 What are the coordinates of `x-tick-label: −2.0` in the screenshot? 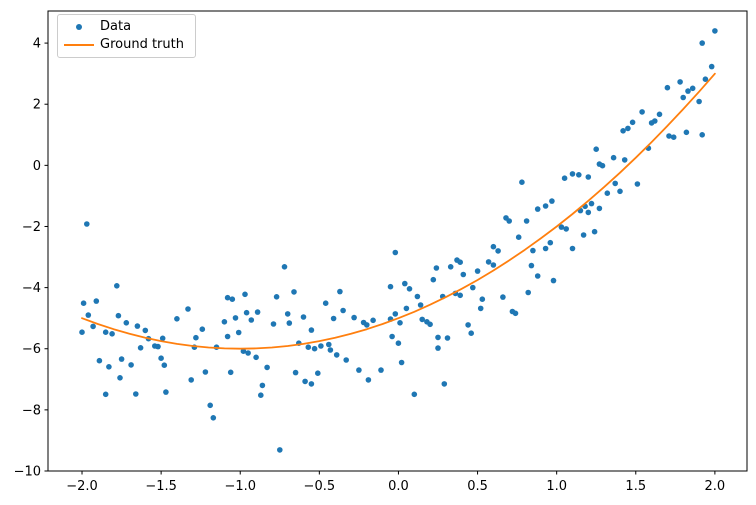 It's located at (82, 486).